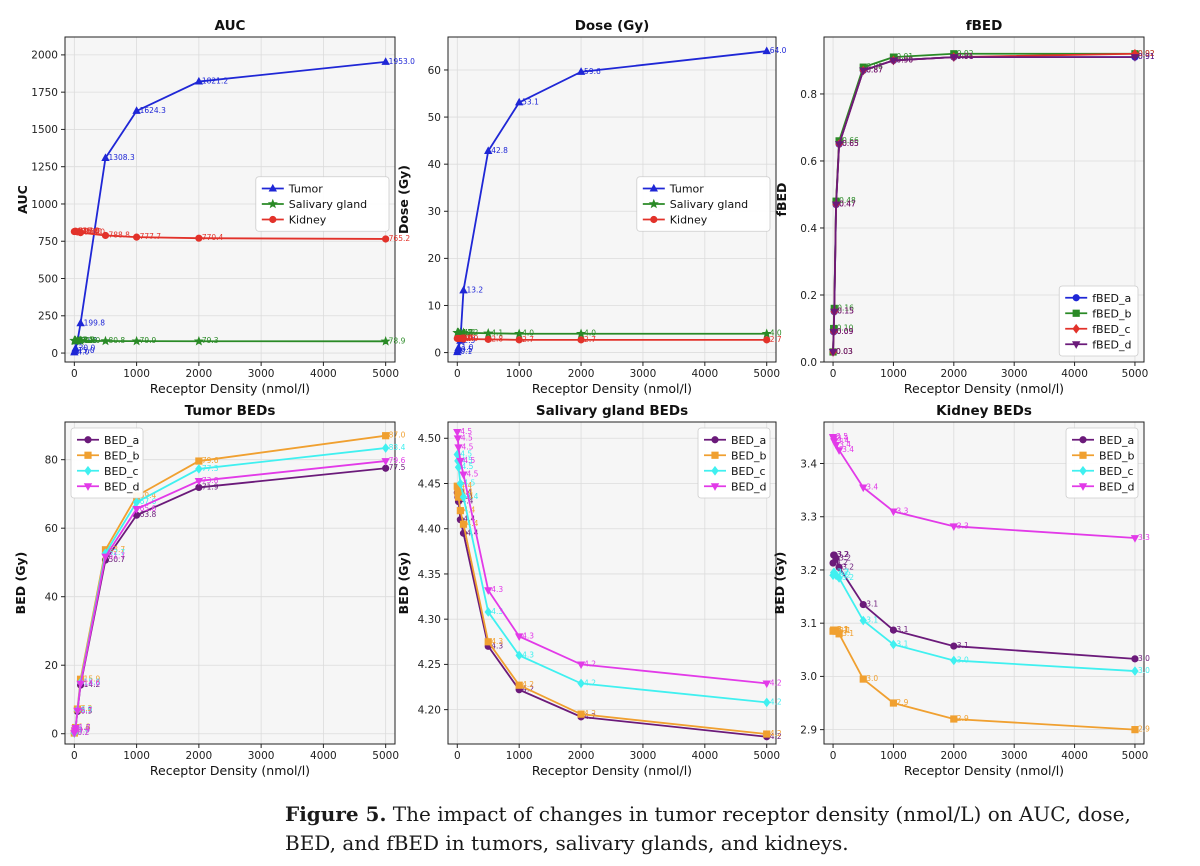 This screenshot has height=866, width=1200. What do you see at coordinates (429, 665) in the screenshot?
I see `y-tick-label: 4.25` at bounding box center [429, 665].